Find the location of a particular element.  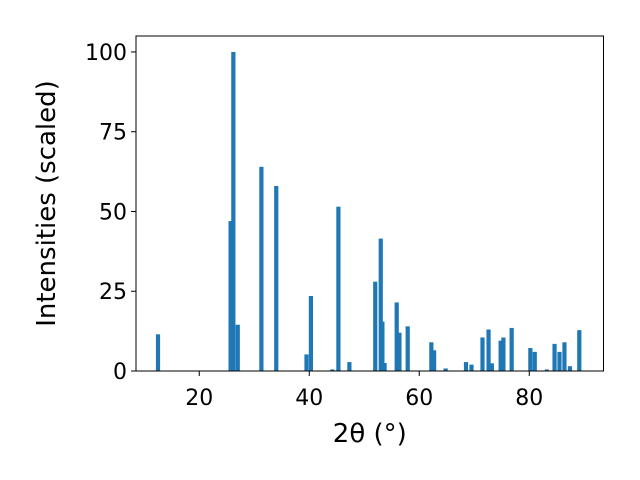

x-tick-label: 20 is located at coordinates (199, 398).